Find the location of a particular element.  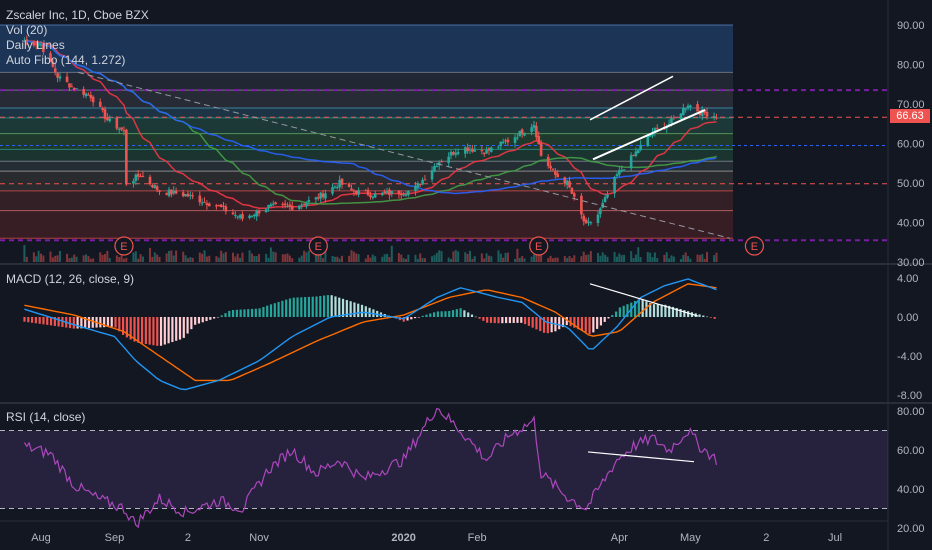

rsi-axis-tick: 60.00 is located at coordinates (911, 451).